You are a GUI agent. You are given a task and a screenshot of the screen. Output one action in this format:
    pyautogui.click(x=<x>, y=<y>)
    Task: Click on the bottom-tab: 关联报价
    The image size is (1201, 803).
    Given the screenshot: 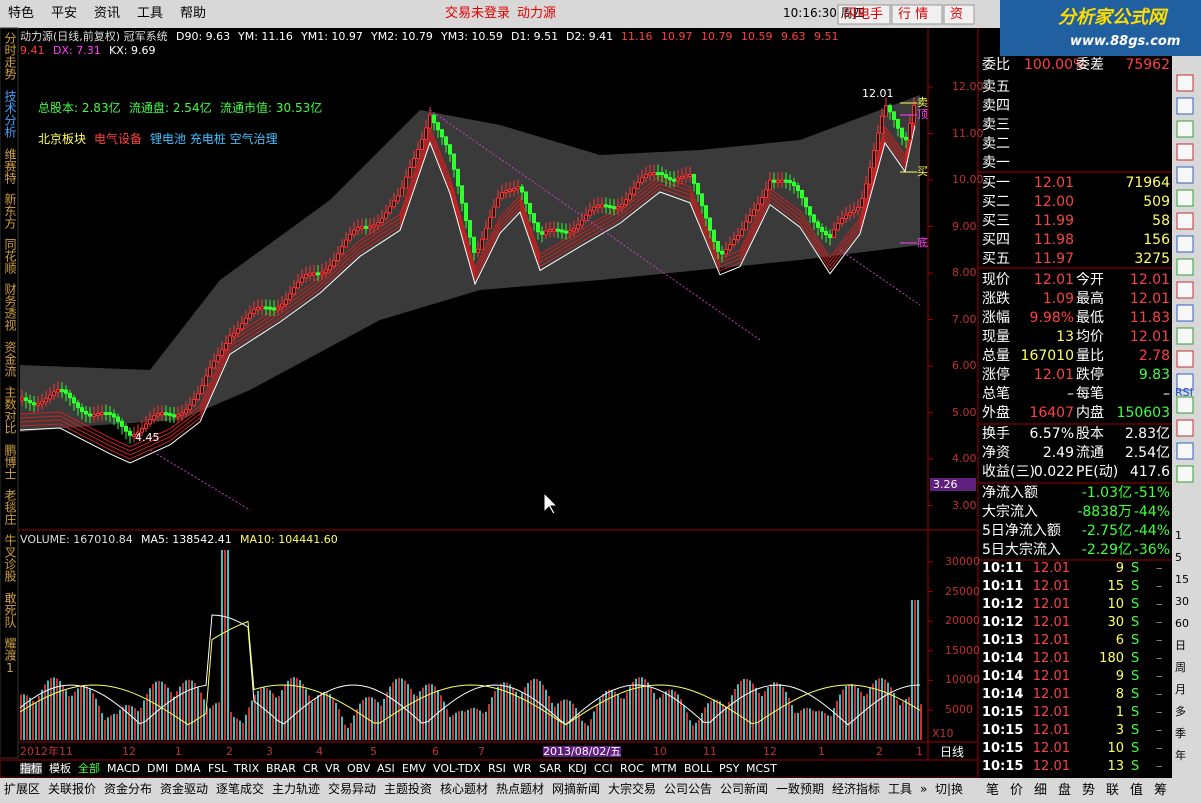 What is the action you would take?
    pyautogui.click(x=72, y=789)
    